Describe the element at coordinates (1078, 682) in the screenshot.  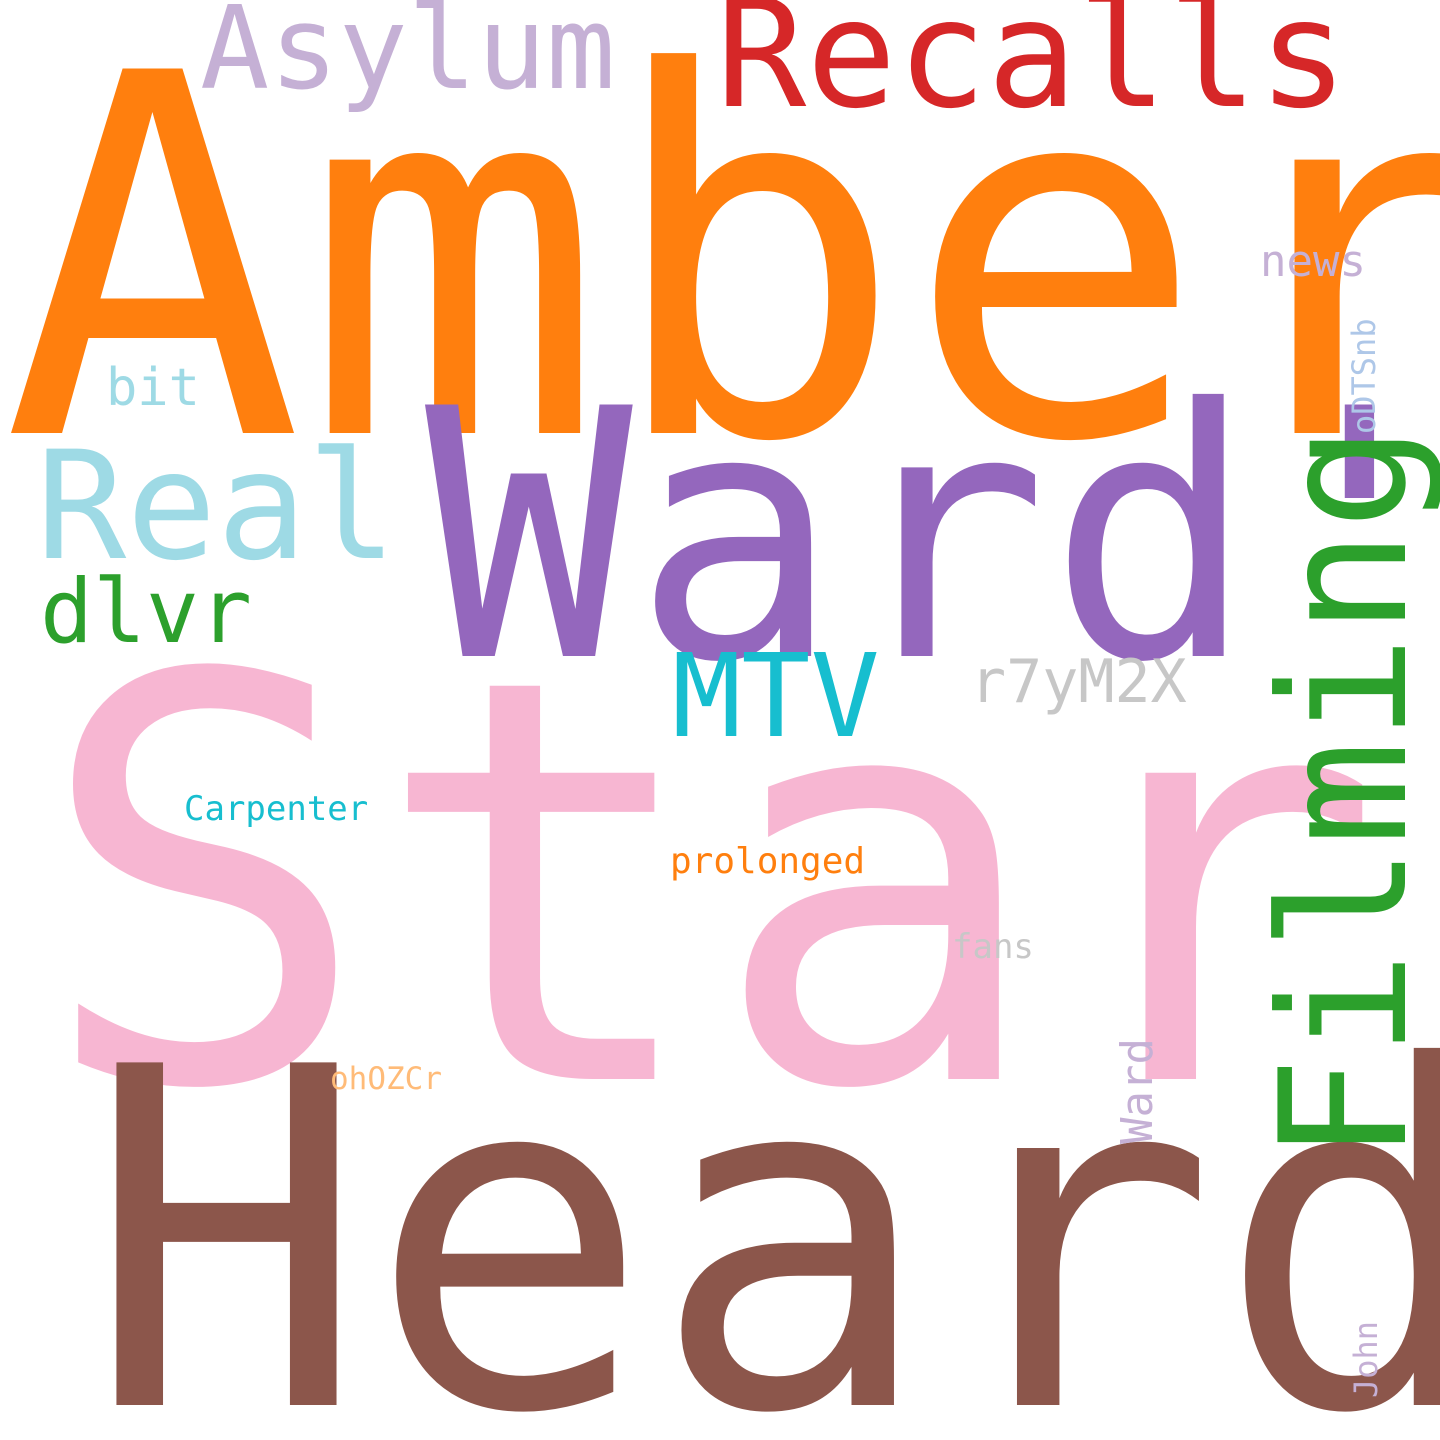
I see `word-r7ym2x: r7yM2X` at that location.